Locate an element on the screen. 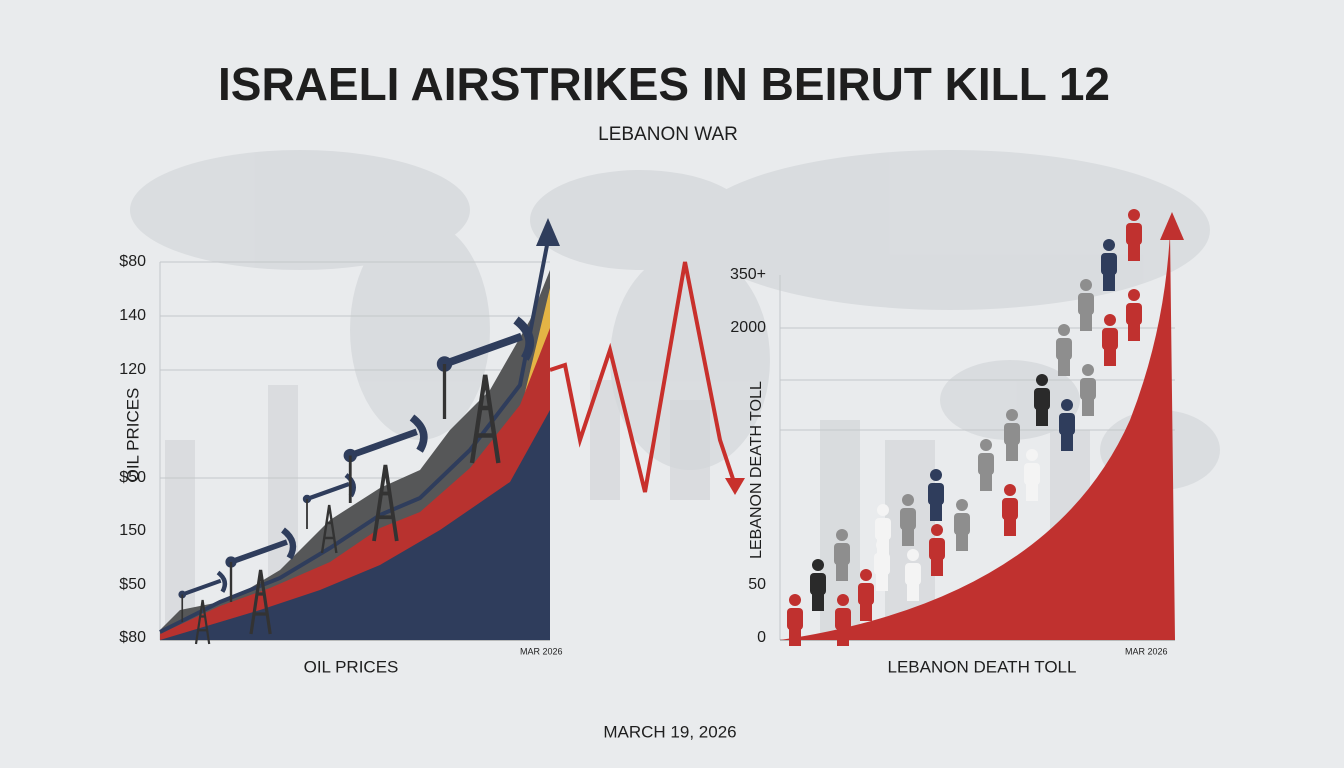  subtitle: LEBANON WAR is located at coordinates (668, 134).